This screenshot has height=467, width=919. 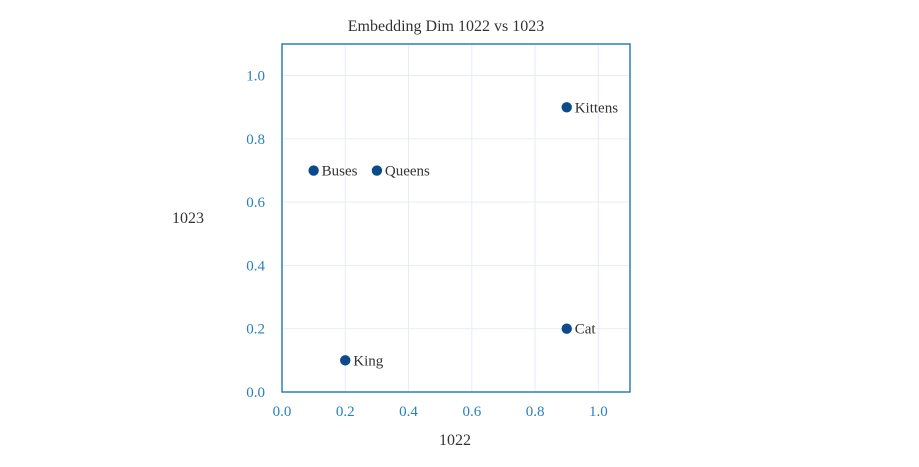 I want to click on x-axis-title: 1022, so click(x=455, y=440).